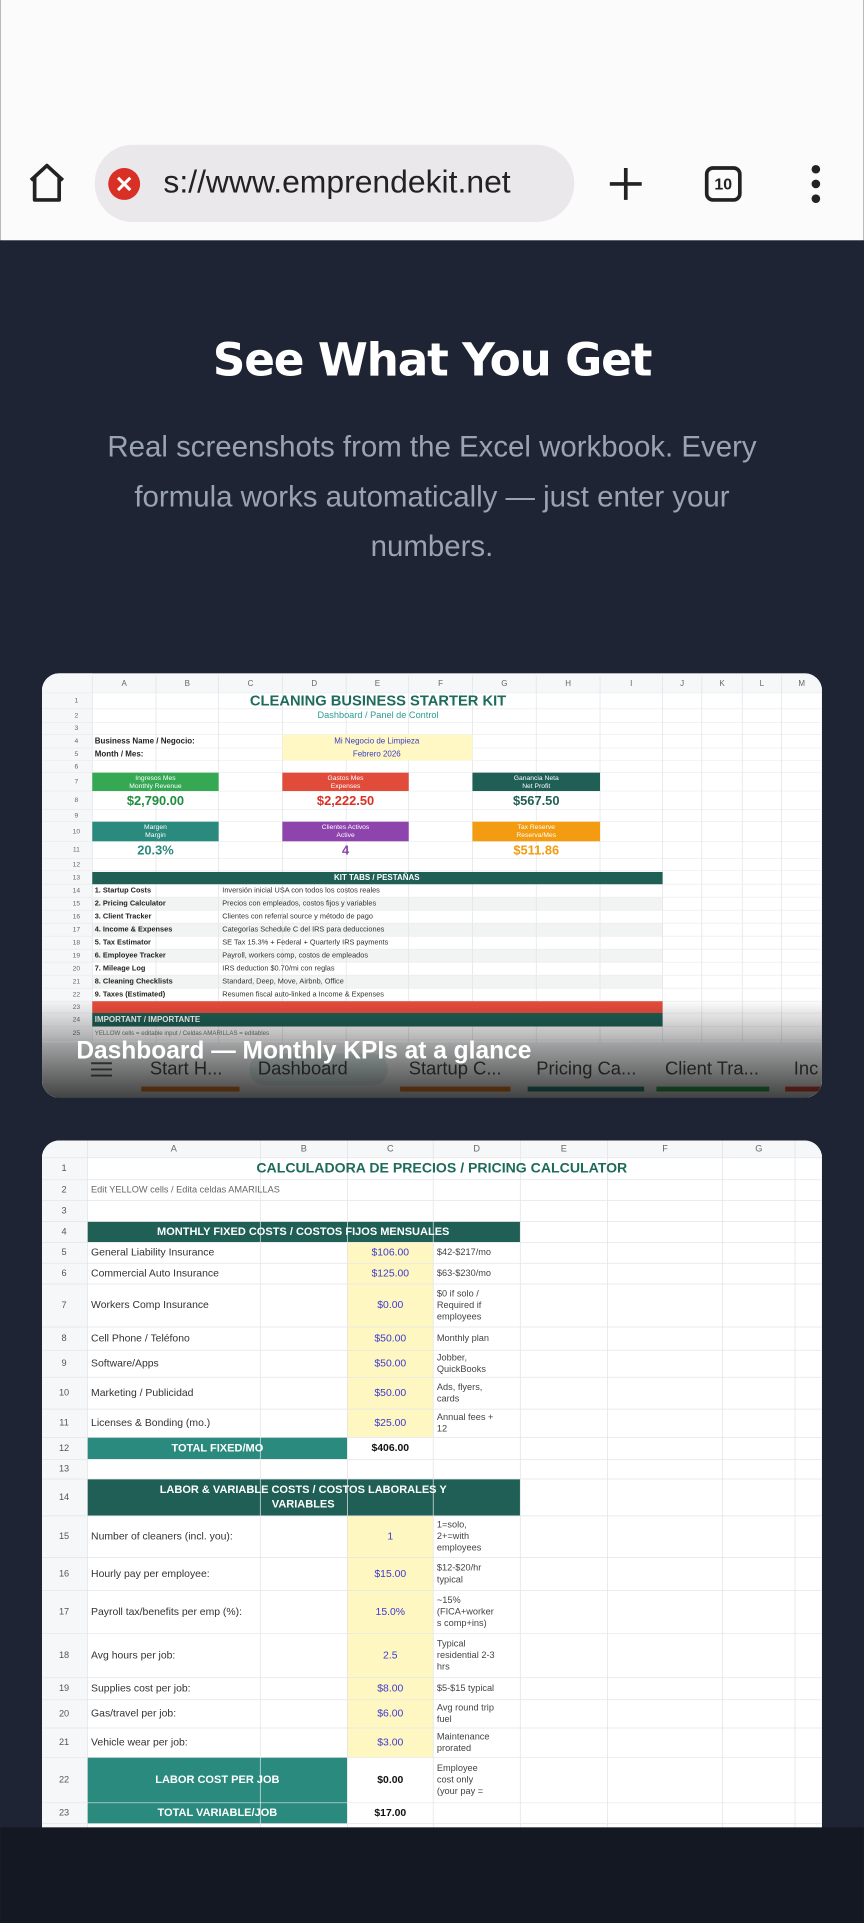 The image size is (864, 1923). Describe the element at coordinates (76, 754) in the screenshot. I see `row-number: 5` at that location.